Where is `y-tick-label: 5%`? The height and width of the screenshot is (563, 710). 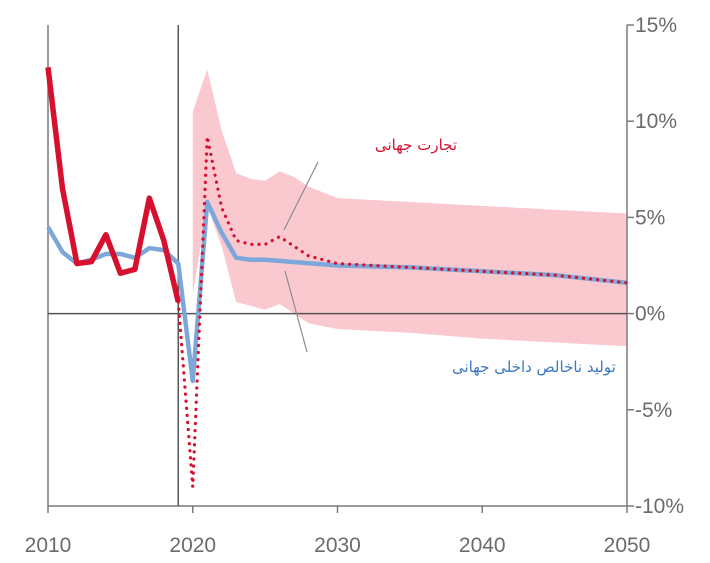 y-tick-label: 5% is located at coordinates (650, 217).